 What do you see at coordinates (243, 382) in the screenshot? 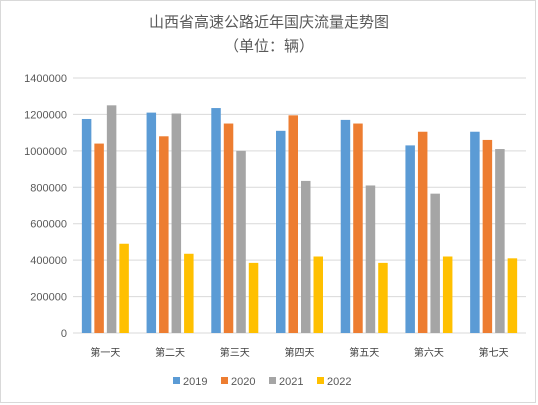
I see `legend-label: 2020` at bounding box center [243, 382].